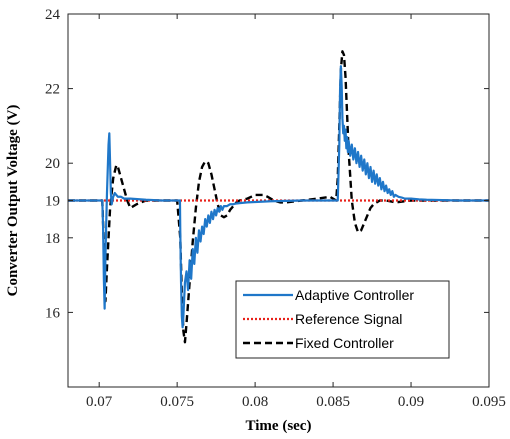  I want to click on y-tick-label: 18, so click(52, 239).